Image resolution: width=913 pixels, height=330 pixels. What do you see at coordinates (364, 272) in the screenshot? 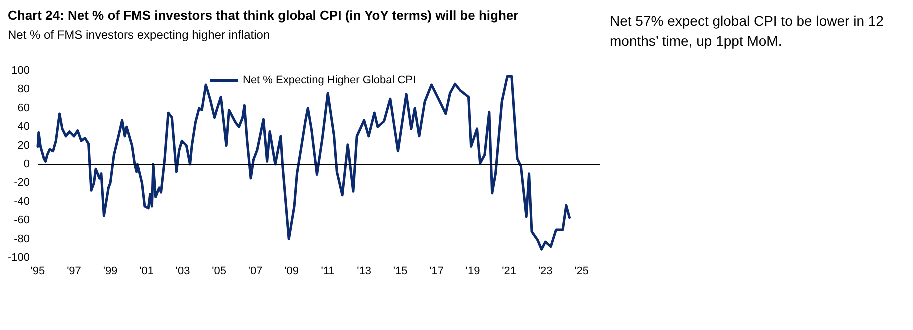
I see `x-tick-label: '13` at bounding box center [364, 272].